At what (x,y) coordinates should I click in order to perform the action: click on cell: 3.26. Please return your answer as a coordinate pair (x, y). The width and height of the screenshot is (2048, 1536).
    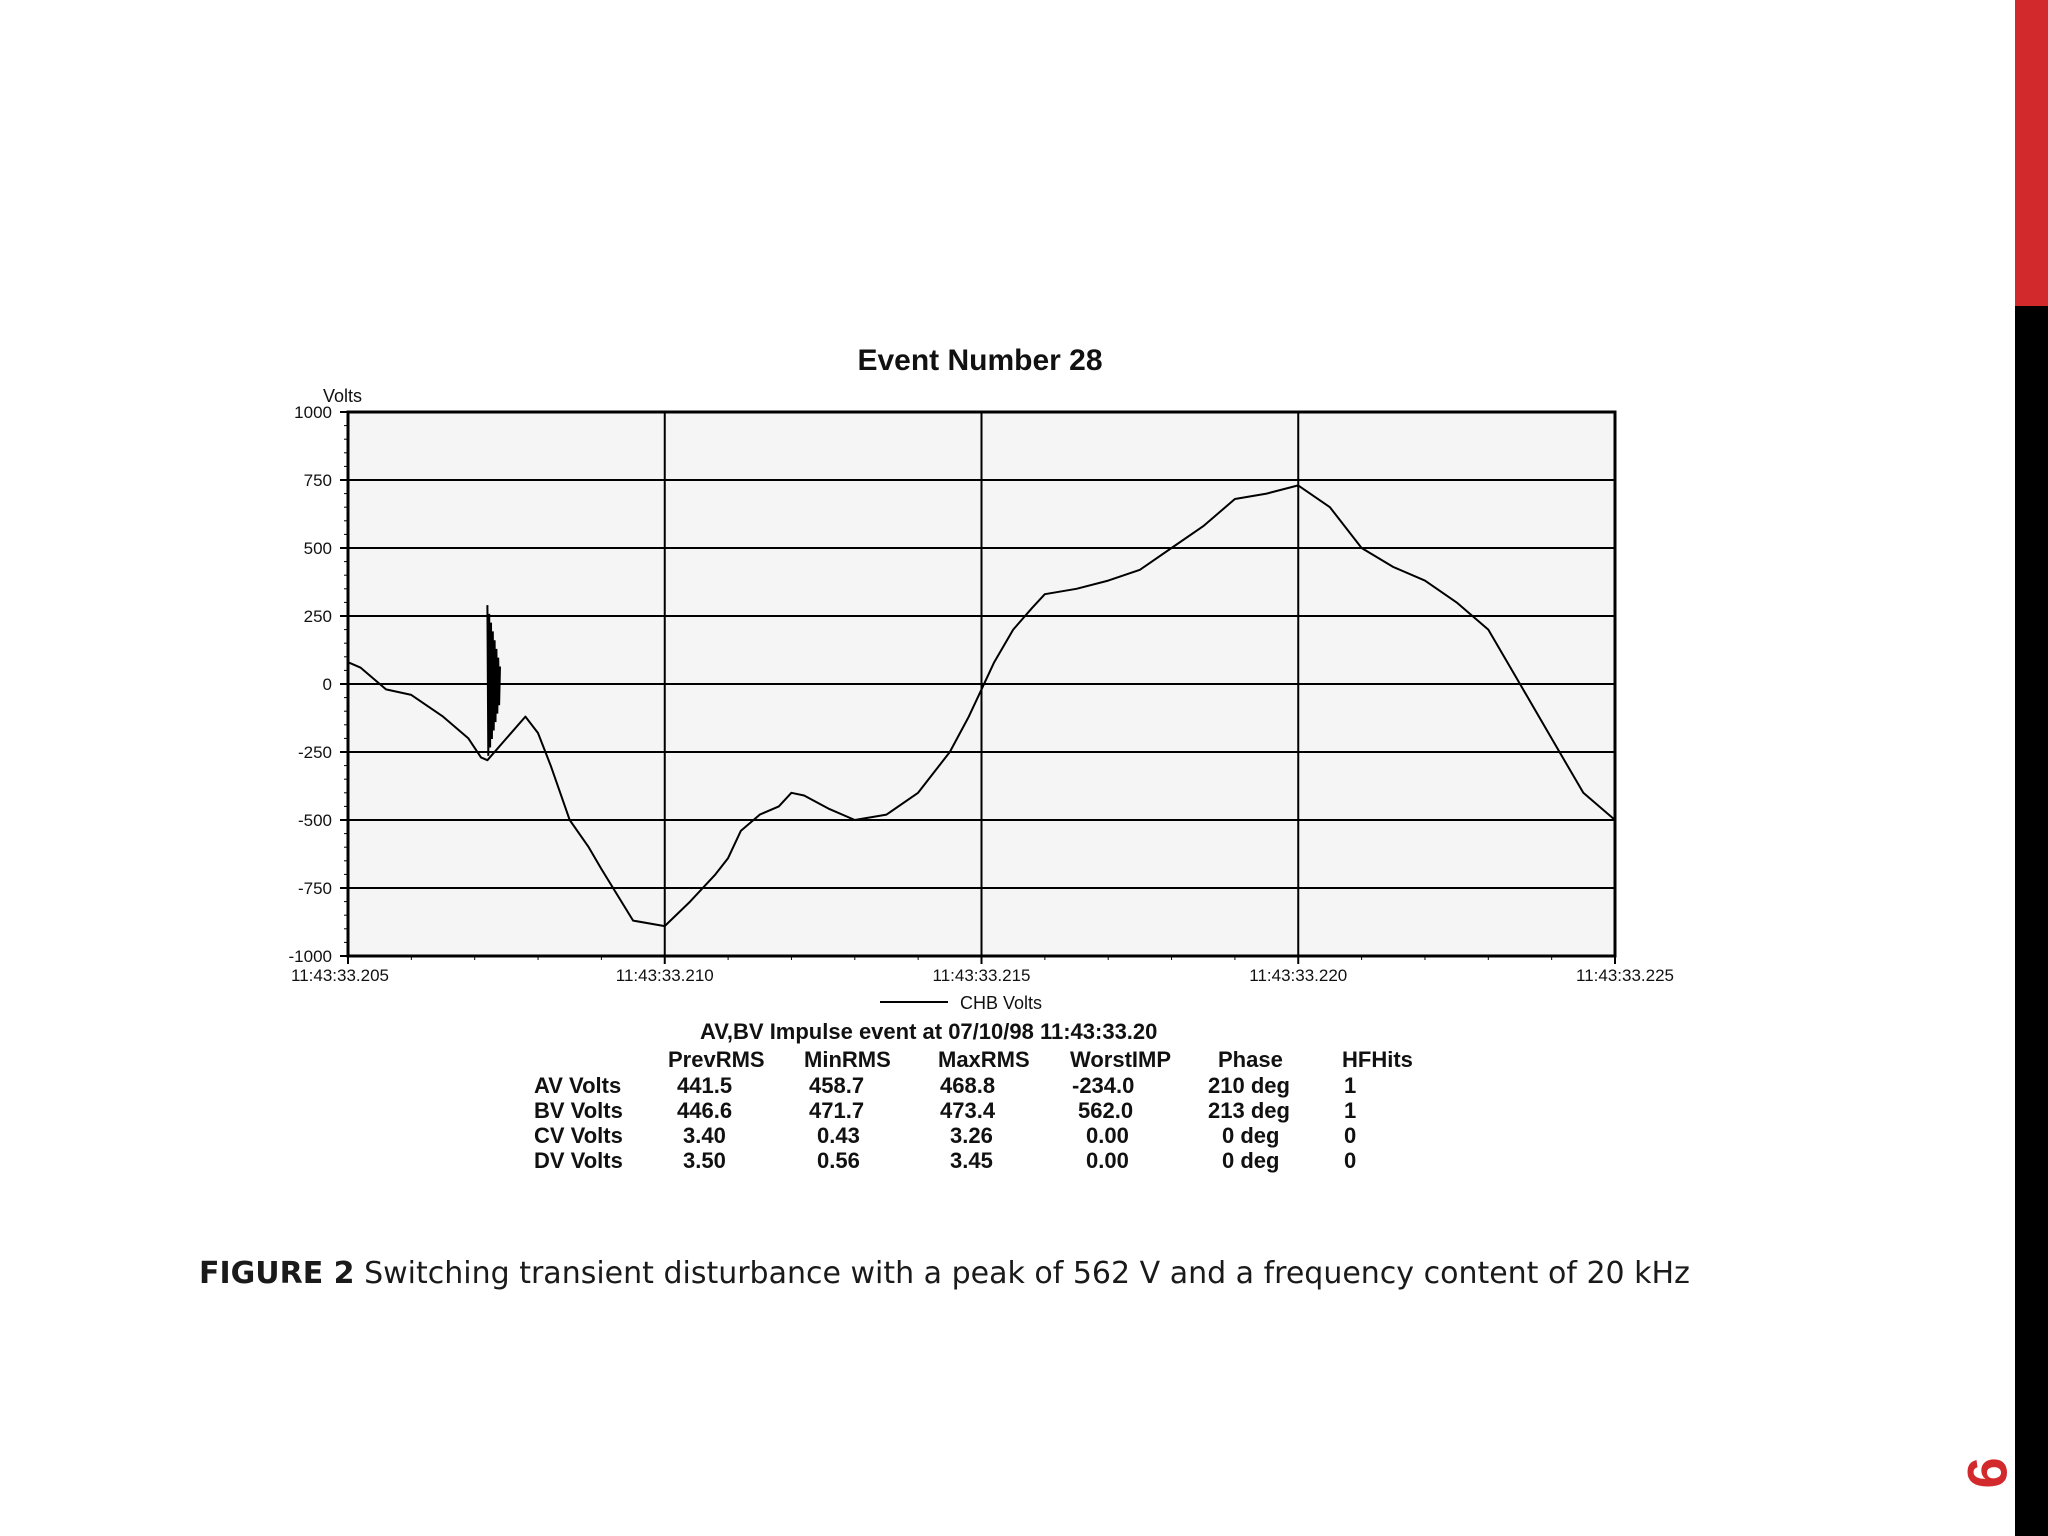
    Looking at the image, I should click on (971, 1135).